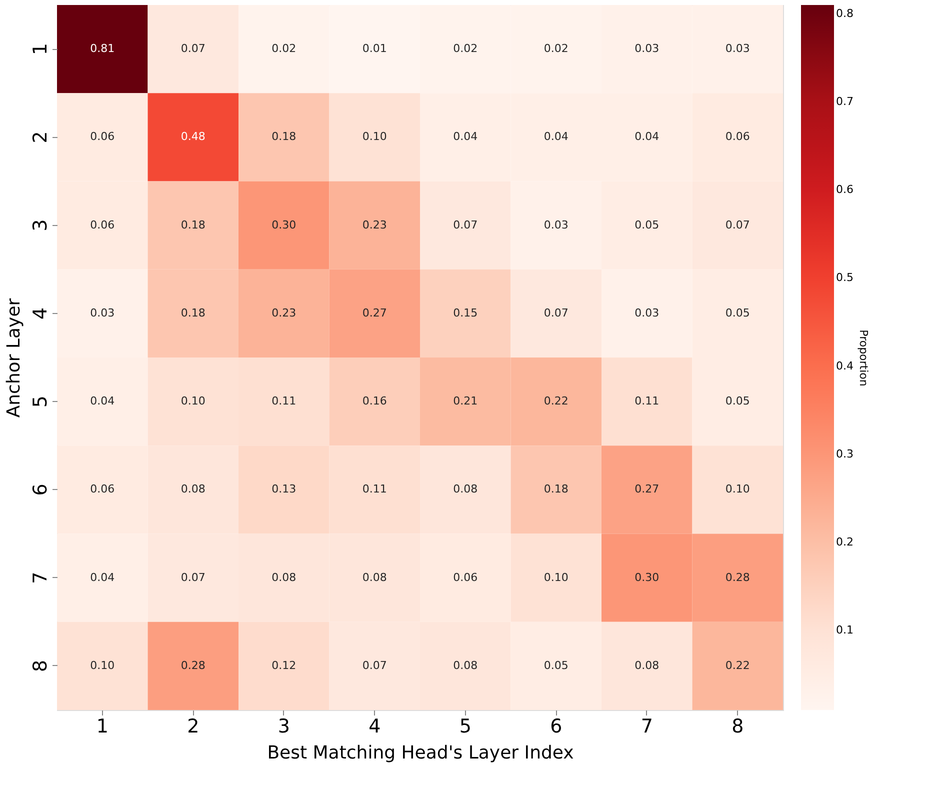 Image resolution: width=940 pixels, height=789 pixels. I want to click on y-tick-label: 7, so click(41, 578).